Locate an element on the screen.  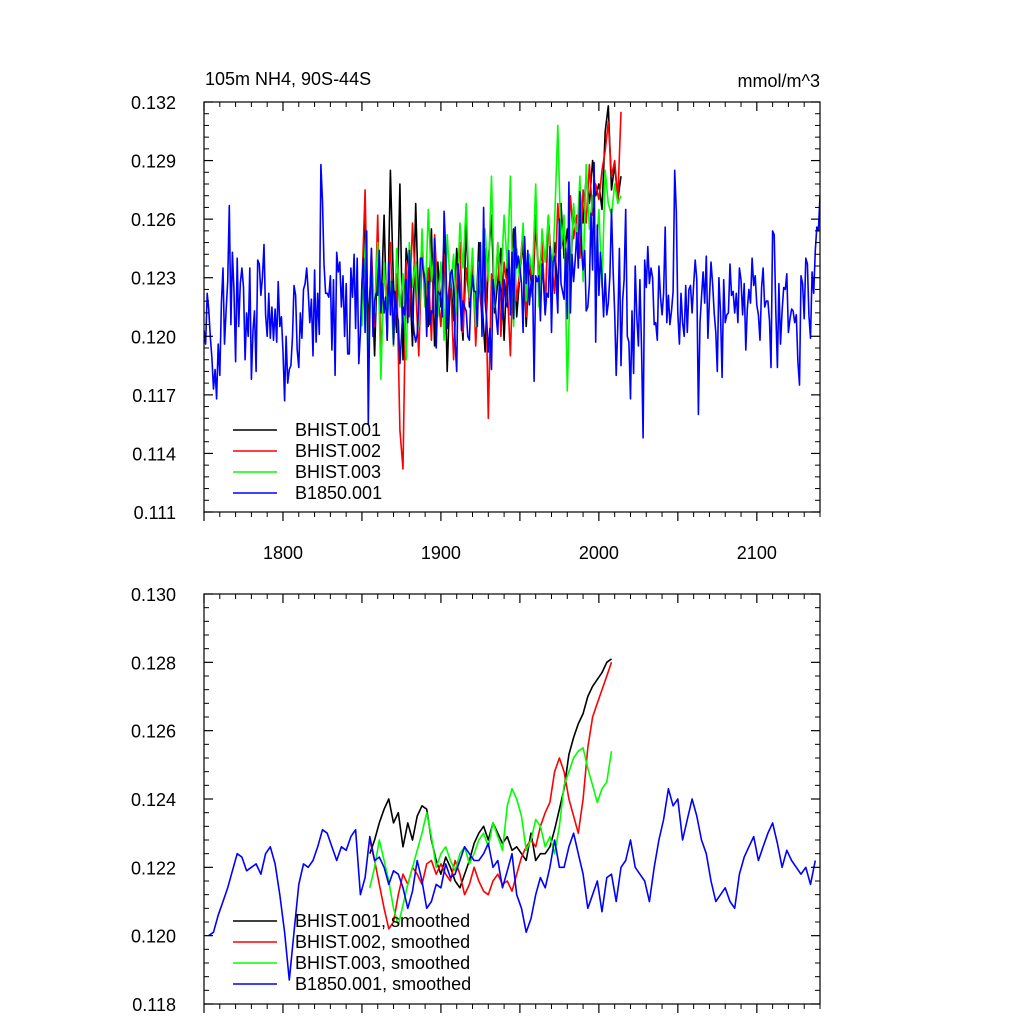
legend-label: B1850.001, smoothed is located at coordinates (383, 984).